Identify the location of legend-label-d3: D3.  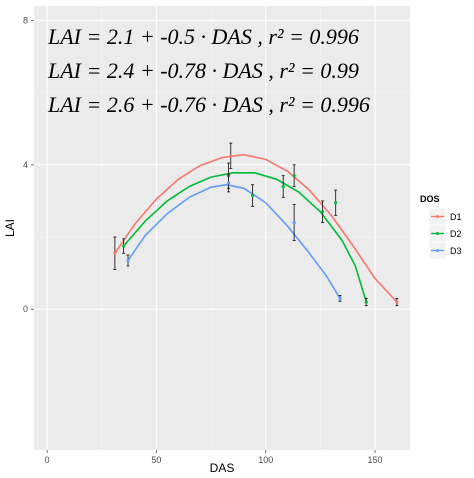
(456, 251).